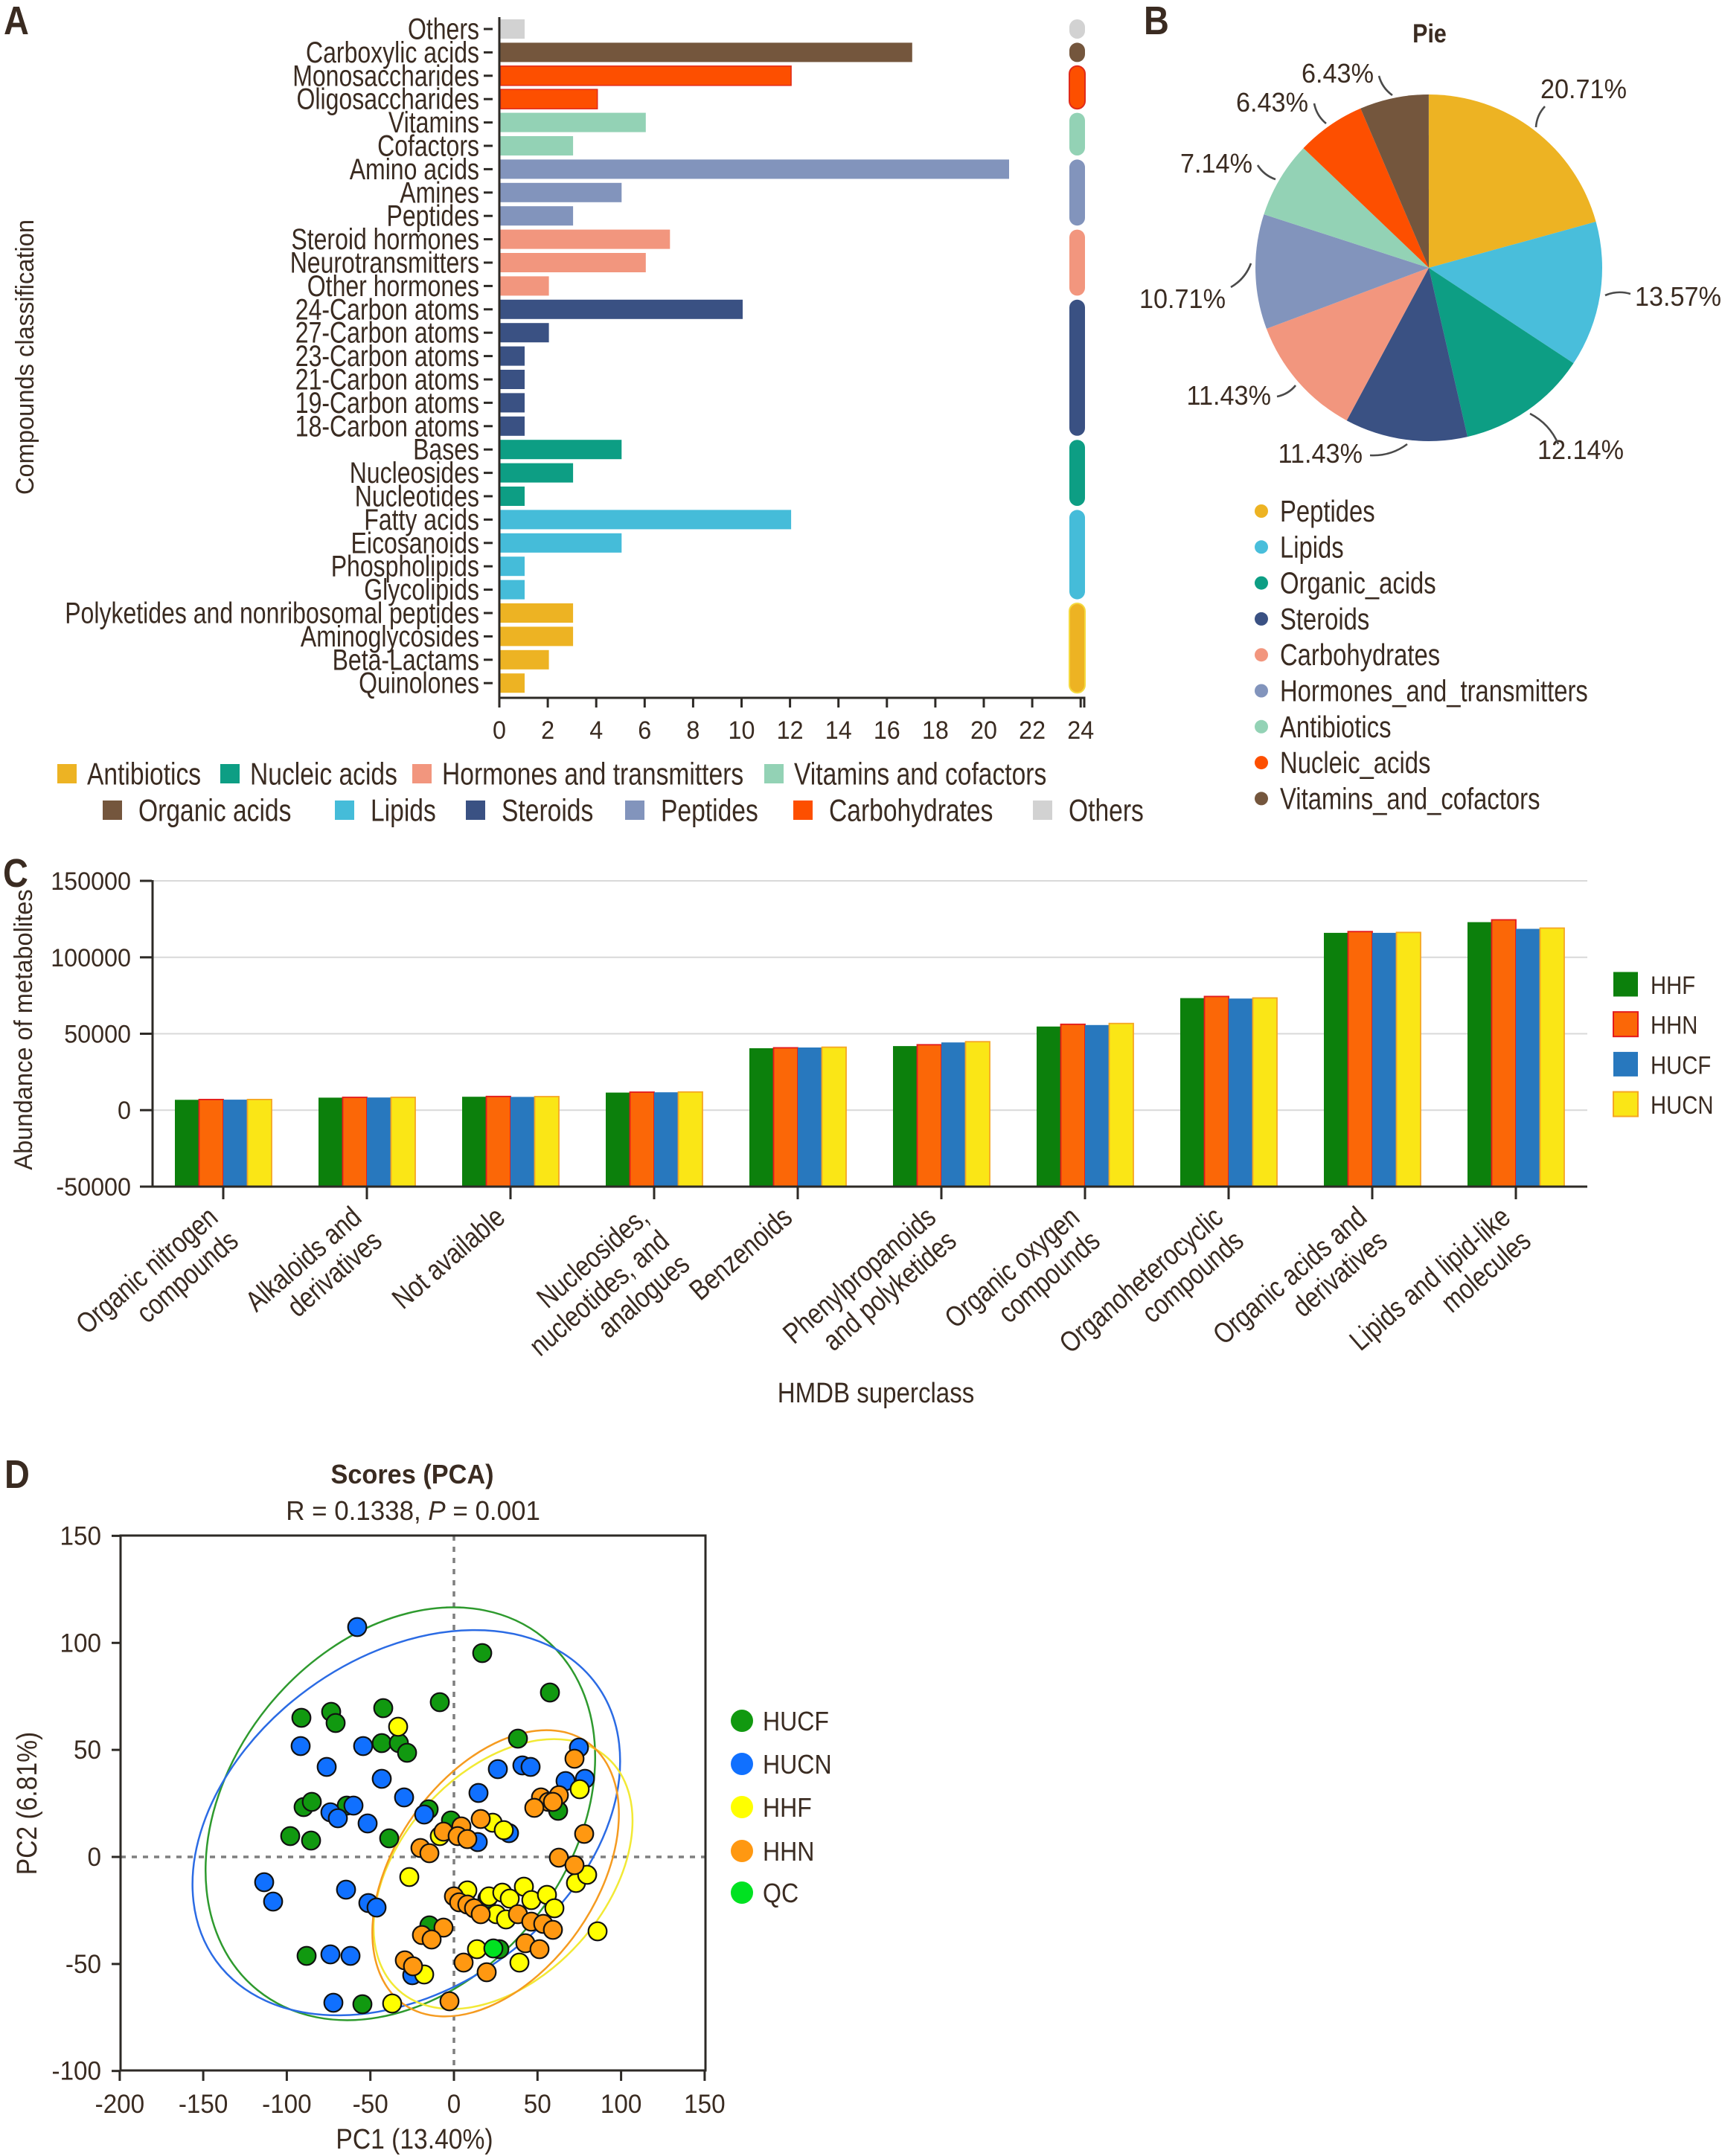 This screenshot has width=1722, height=2156. What do you see at coordinates (436, 1510) in the screenshot?
I see `svg-text: P` at bounding box center [436, 1510].